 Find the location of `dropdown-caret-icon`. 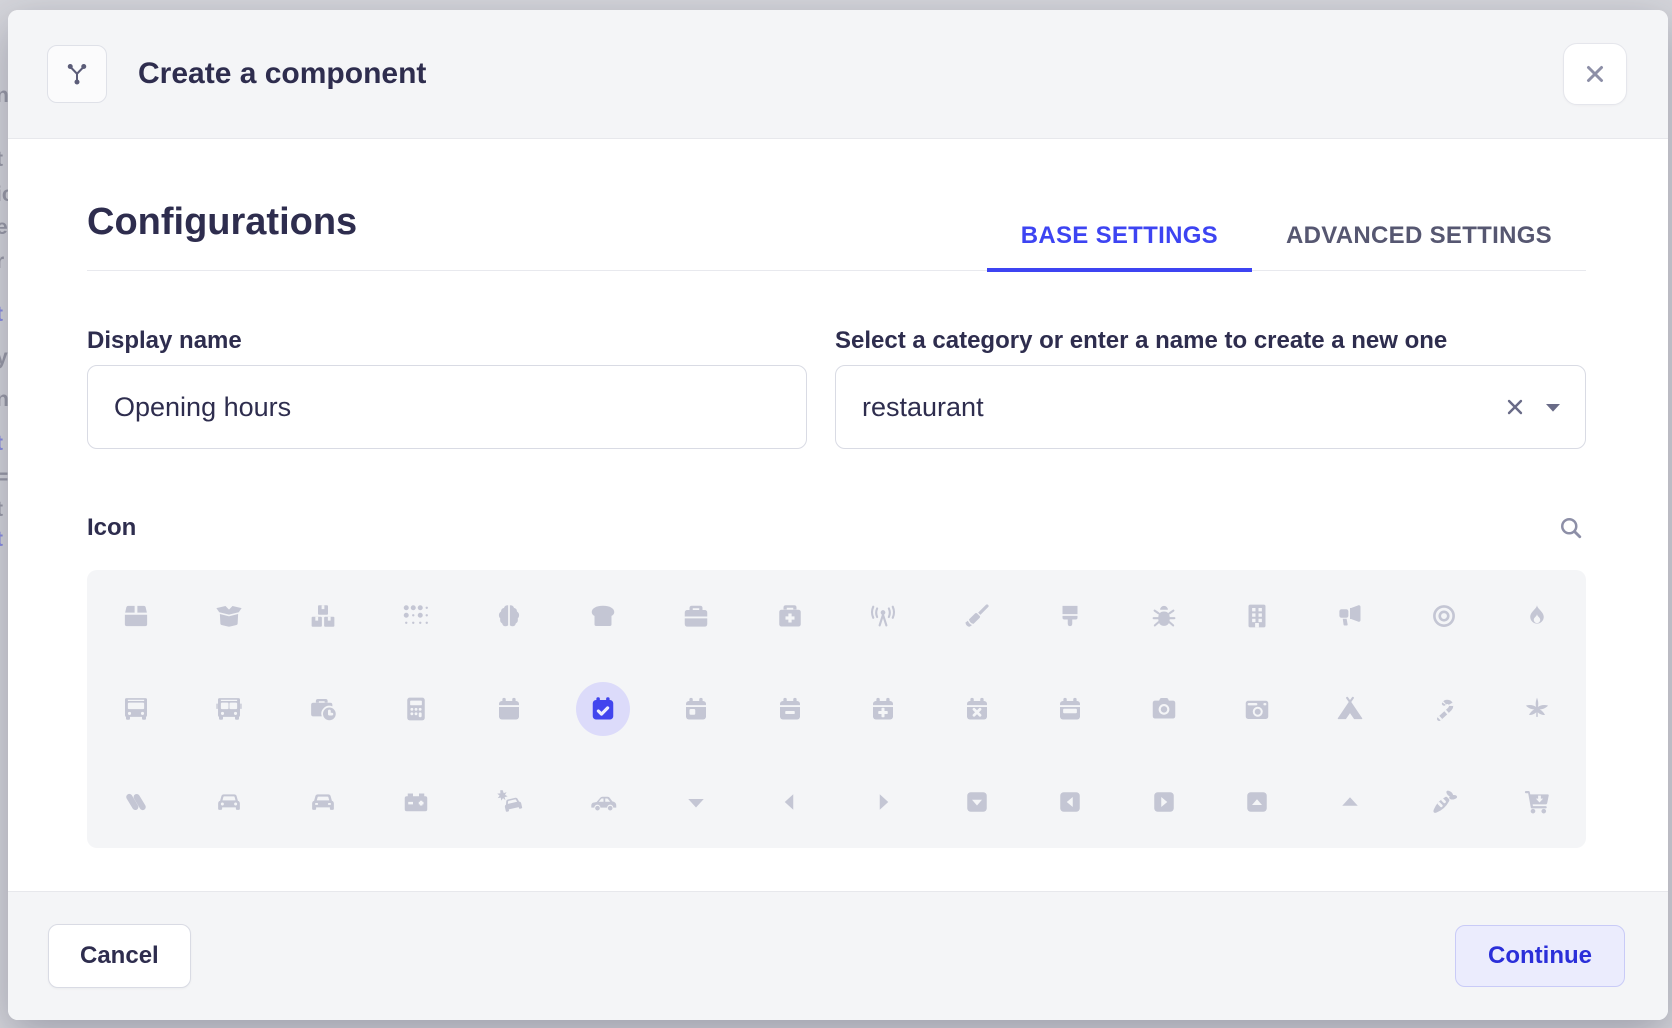

dropdown-caret-icon is located at coordinates (1553, 407).